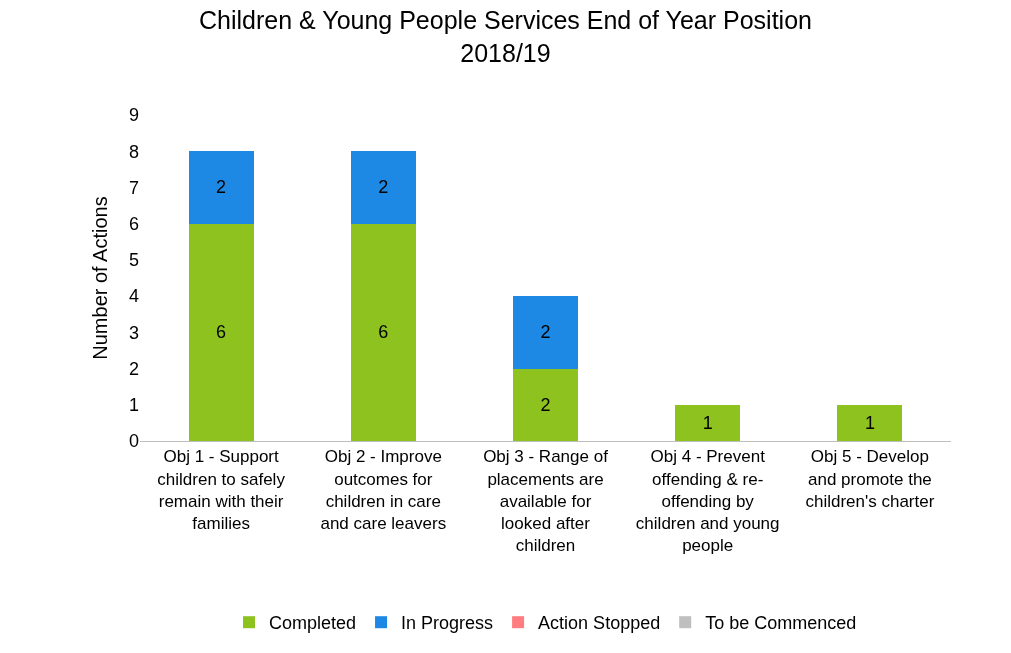 This screenshot has width=1011, height=653. What do you see at coordinates (133, 223) in the screenshot?
I see `y-tick-label: 6` at bounding box center [133, 223].